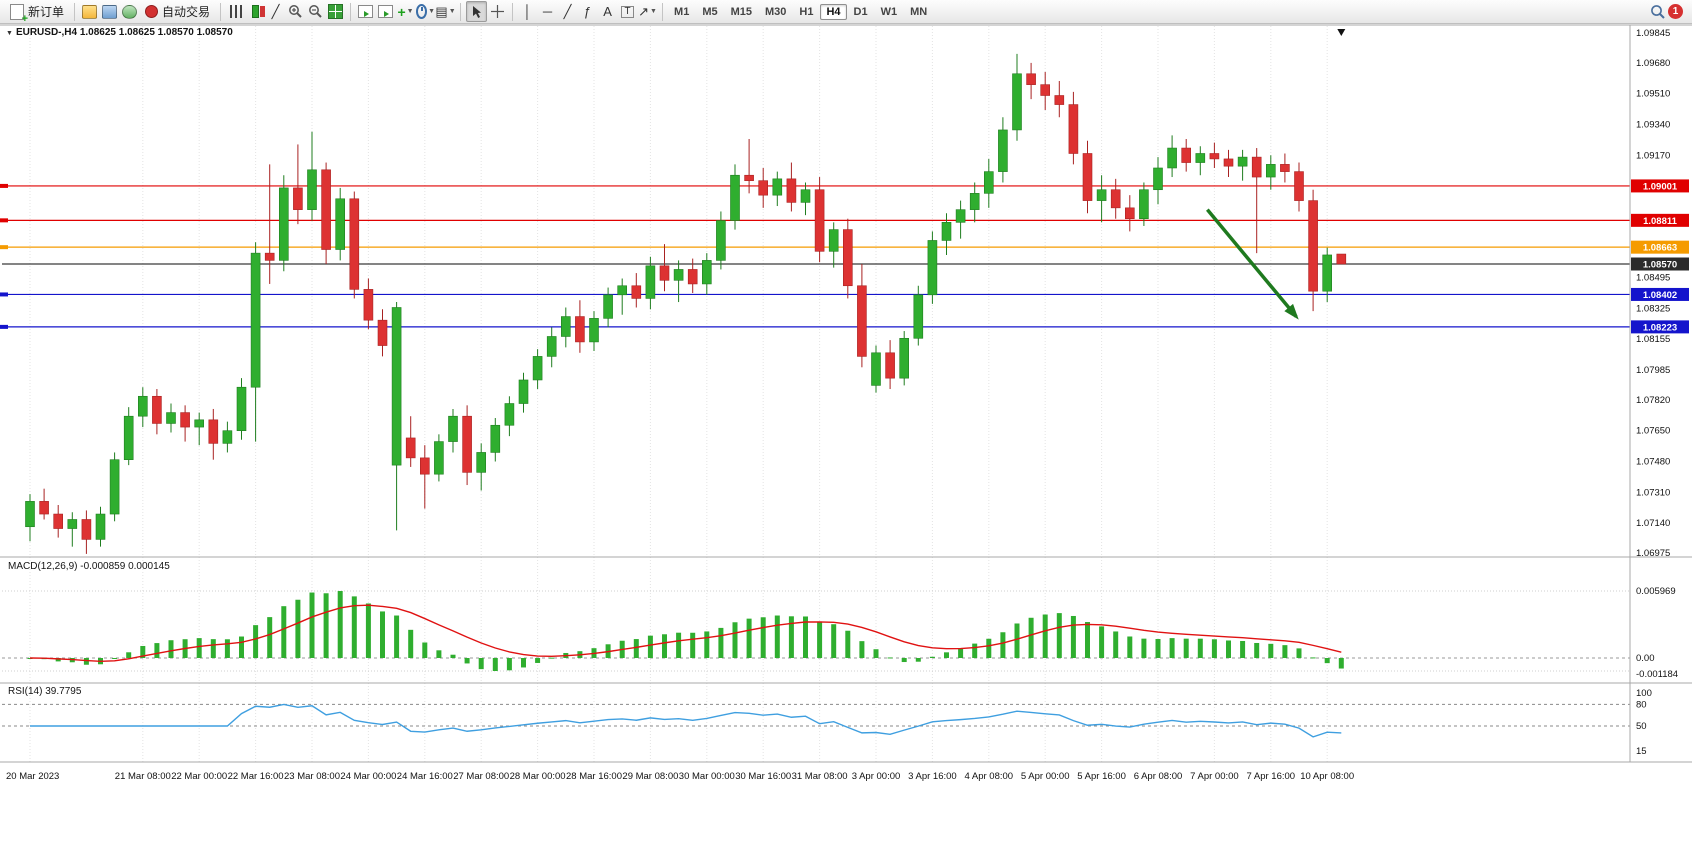 The width and height of the screenshot is (1692, 849). I want to click on zoom-in-button, so click(295, 11).